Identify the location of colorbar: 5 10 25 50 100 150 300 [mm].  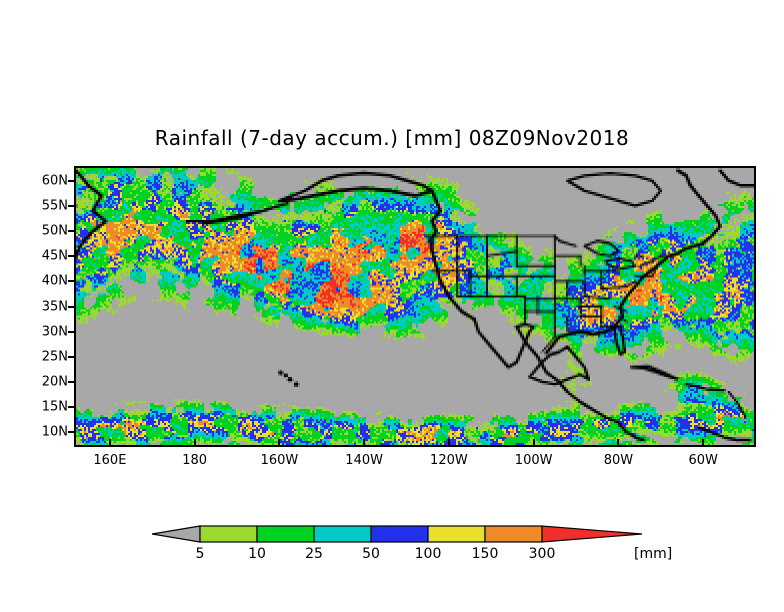
(412, 547).